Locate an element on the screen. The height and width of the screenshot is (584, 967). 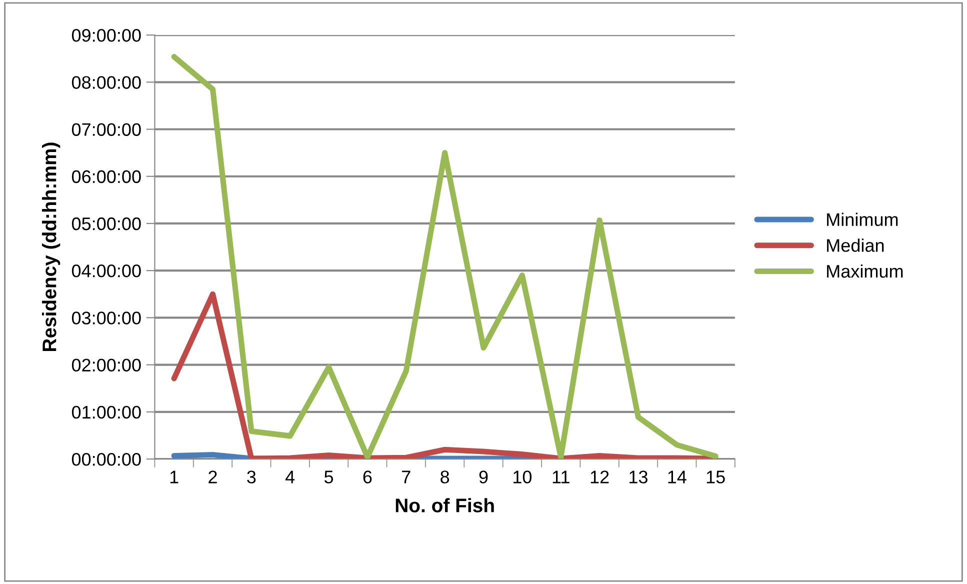
y-tick-label: 02:00:00 is located at coordinates (106, 365).